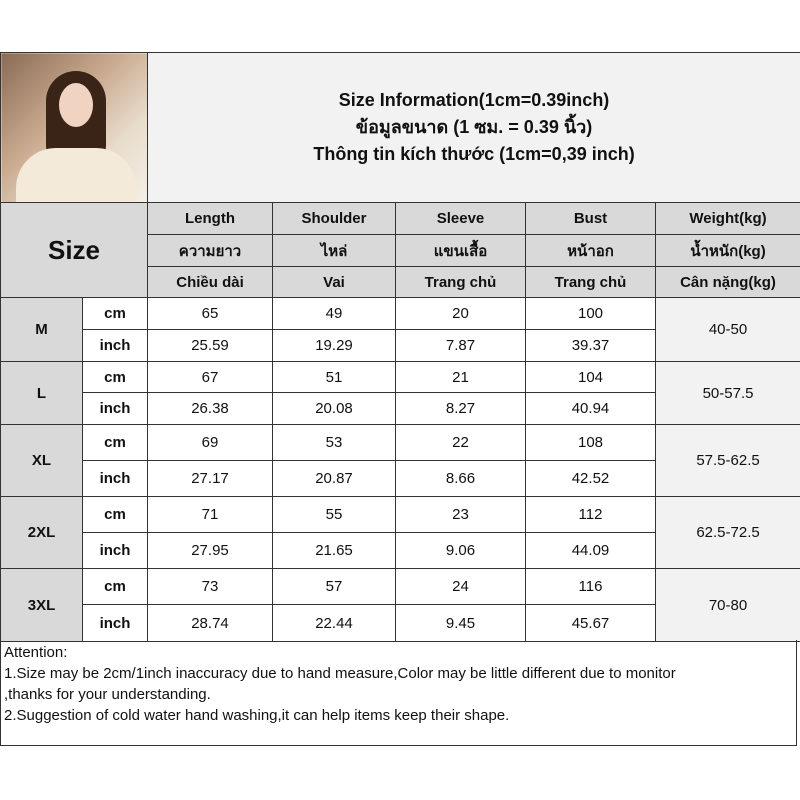  What do you see at coordinates (727, 218) in the screenshot?
I see `column-header-en: Weight(kg)` at bounding box center [727, 218].